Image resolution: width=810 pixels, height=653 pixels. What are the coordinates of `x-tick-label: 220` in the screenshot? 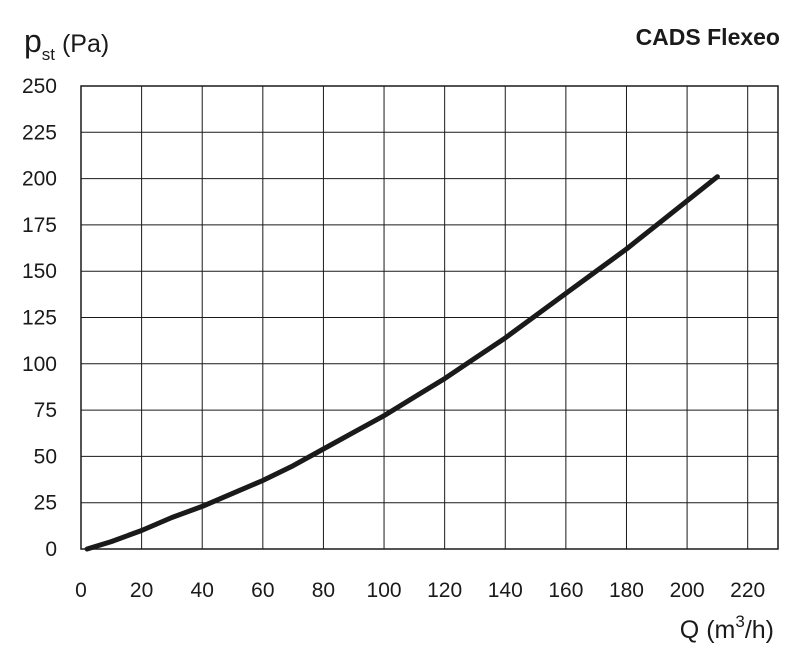 It's located at (747, 590).